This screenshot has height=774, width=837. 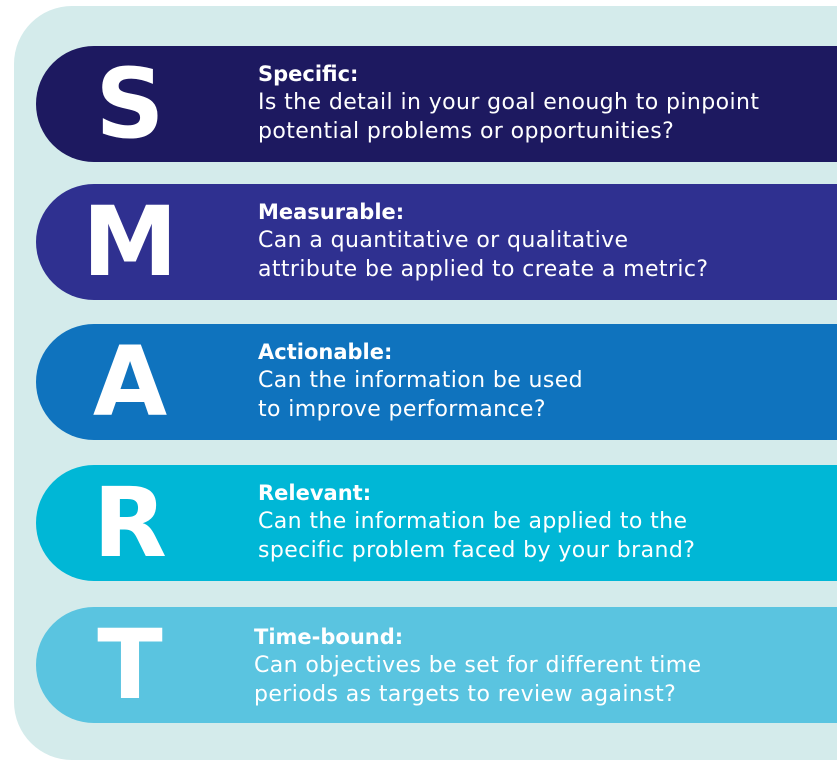 I want to click on title-actionable: Actionable:, so click(x=325, y=352).